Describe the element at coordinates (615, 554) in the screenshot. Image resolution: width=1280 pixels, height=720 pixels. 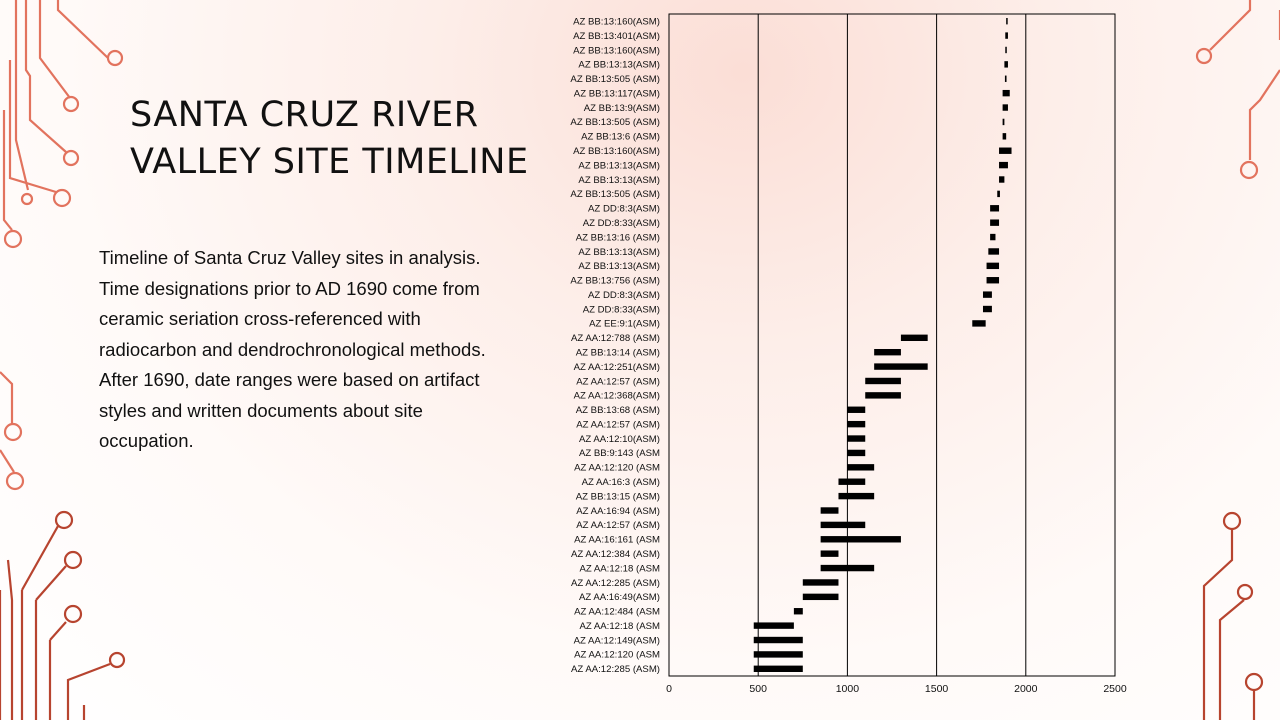
I see `site-label: AZ AA:12:384 (ASM)` at that location.